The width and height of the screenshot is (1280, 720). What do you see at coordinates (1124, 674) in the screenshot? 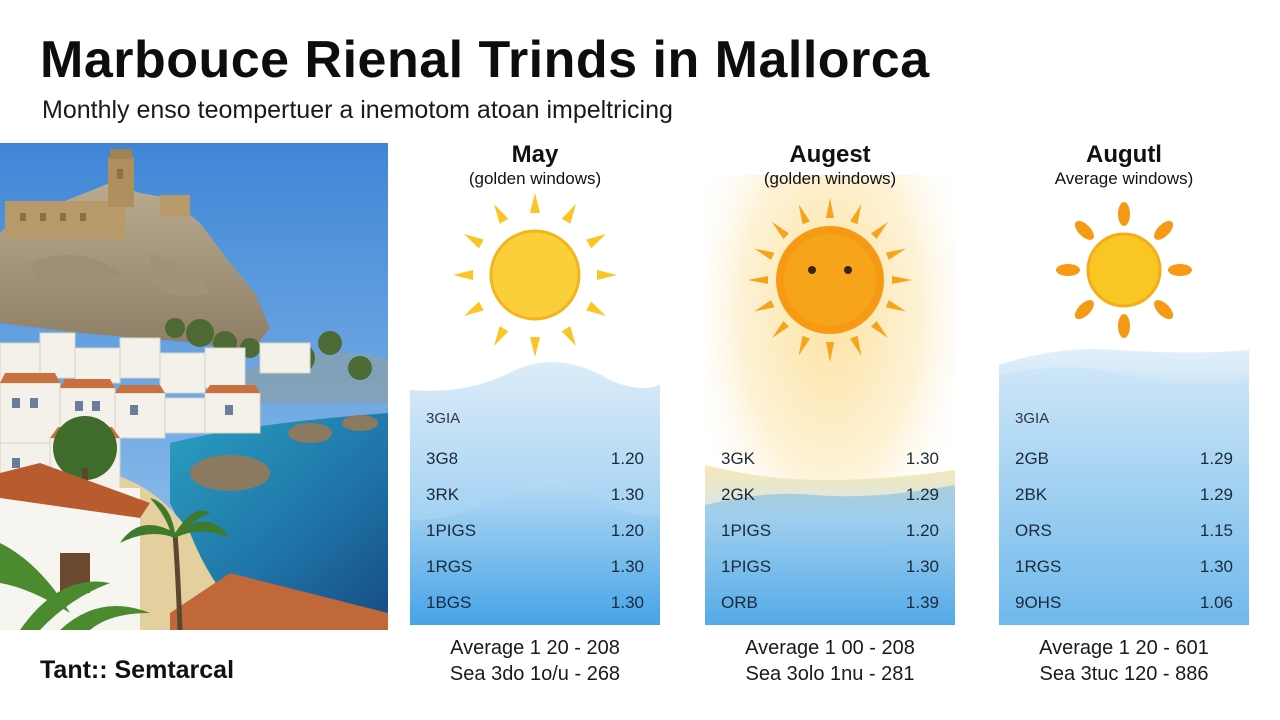
I see `summary-sea: Sea 3tuc 120 - 886` at bounding box center [1124, 674].